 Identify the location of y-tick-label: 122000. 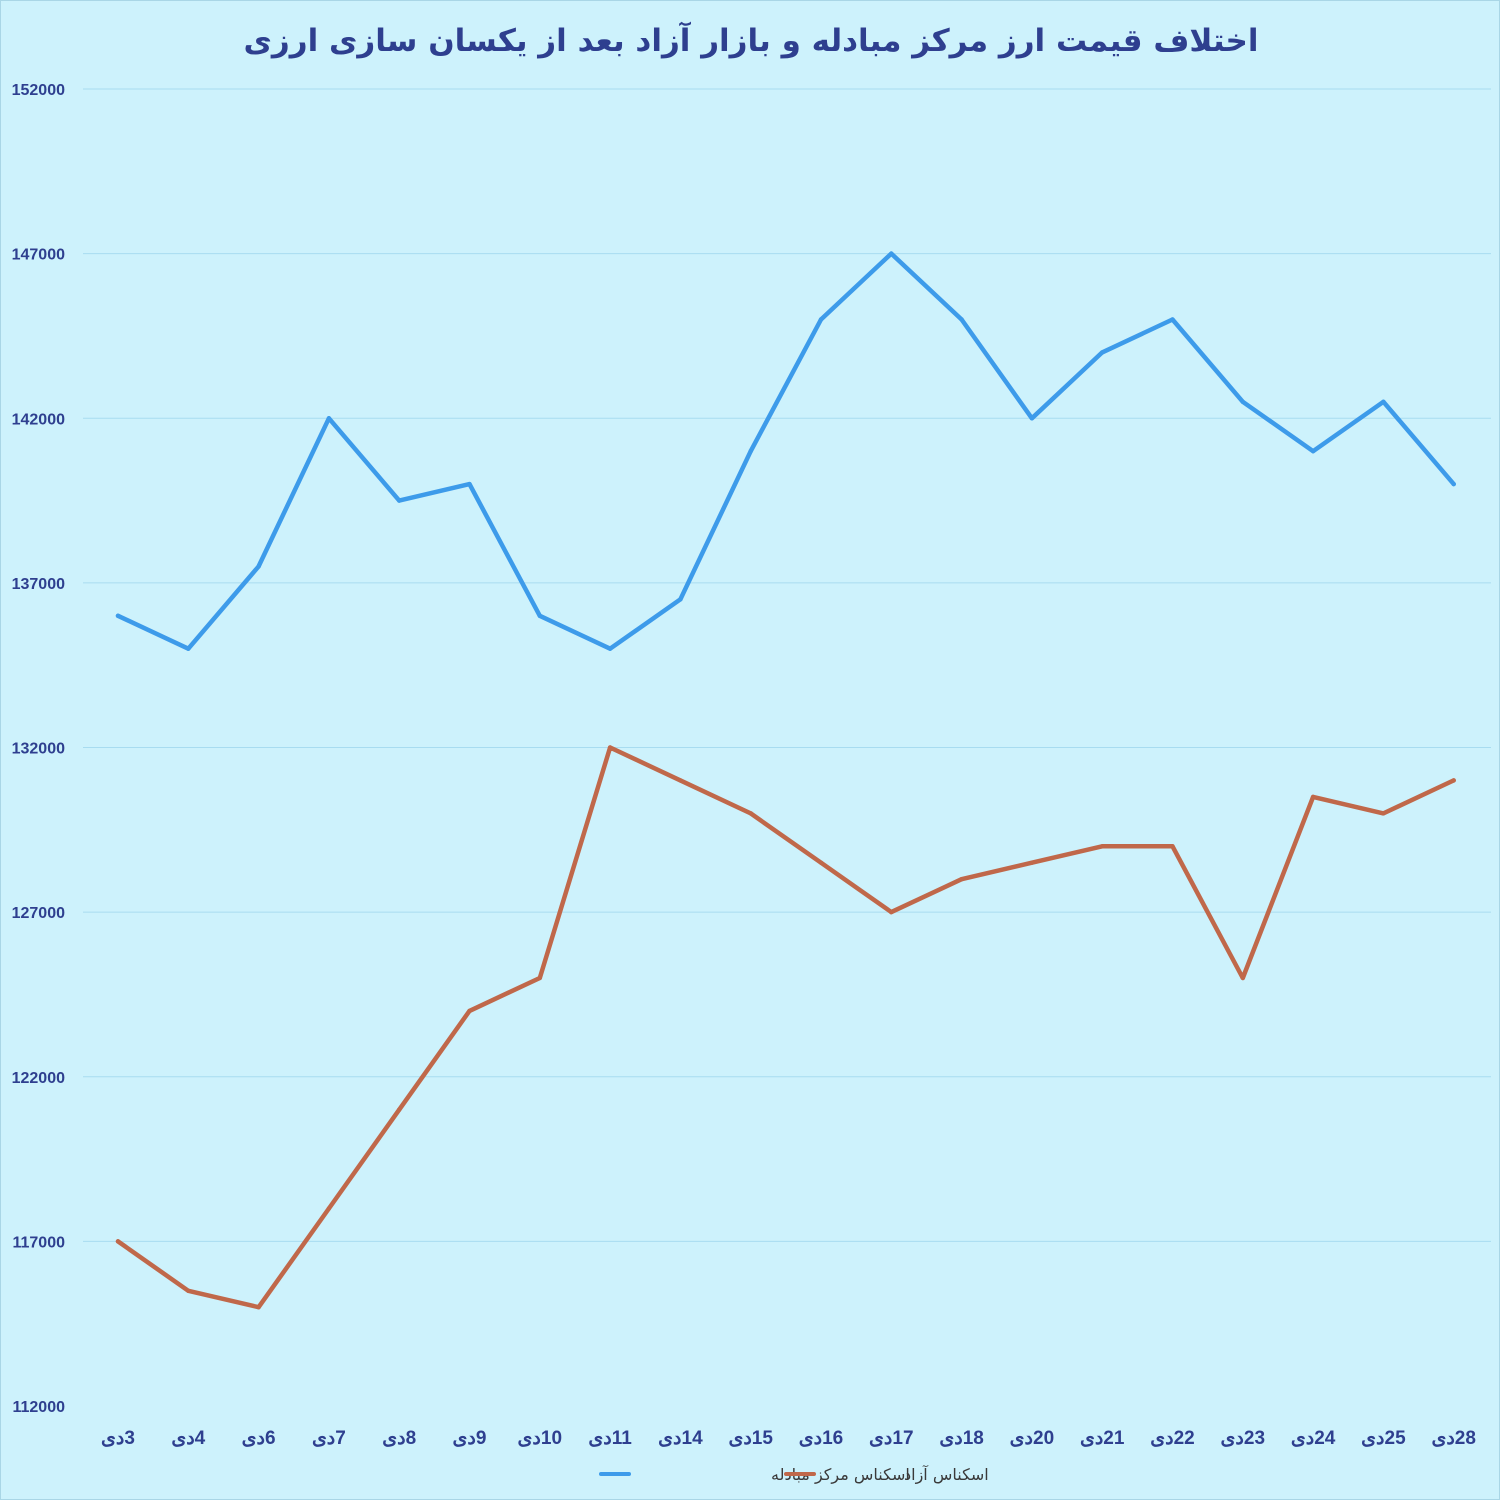
(38, 1078).